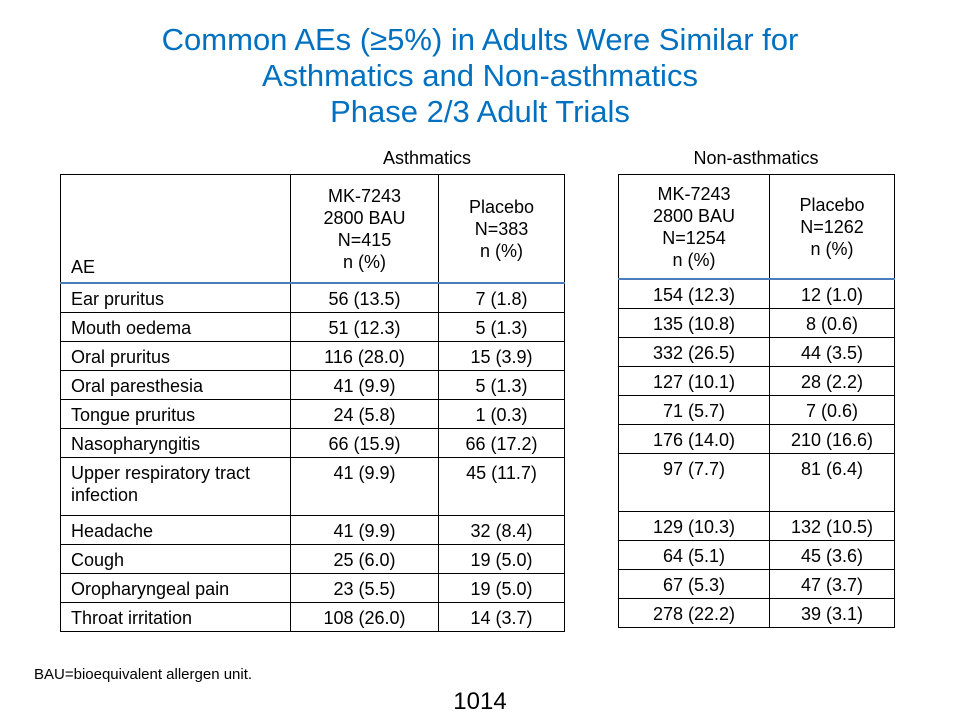  I want to click on table-row: 332 (26.5) 44 (3.5), so click(756, 351).